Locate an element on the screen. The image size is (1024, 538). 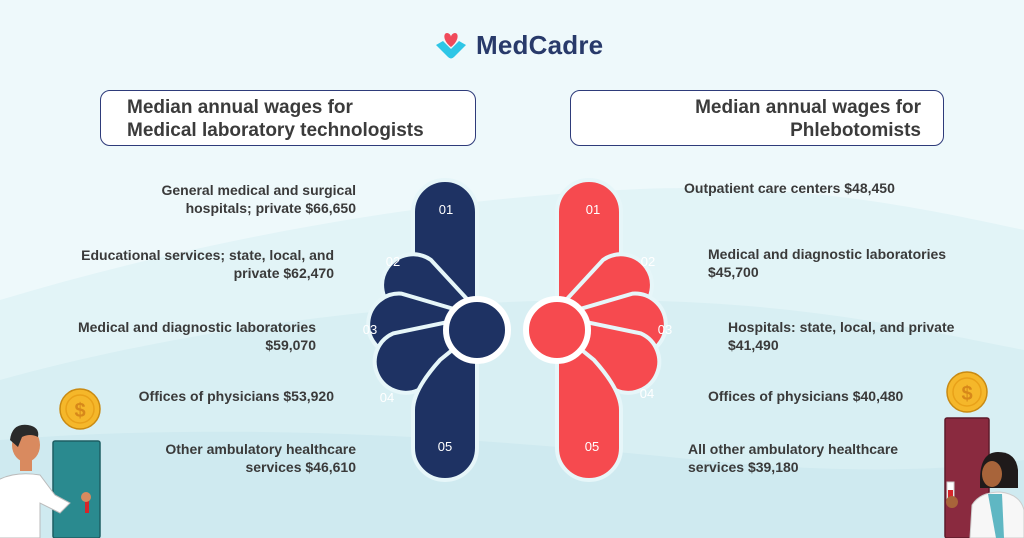
left-item-04-line1: Offices of physicians $53,920 is located at coordinates (236, 396).